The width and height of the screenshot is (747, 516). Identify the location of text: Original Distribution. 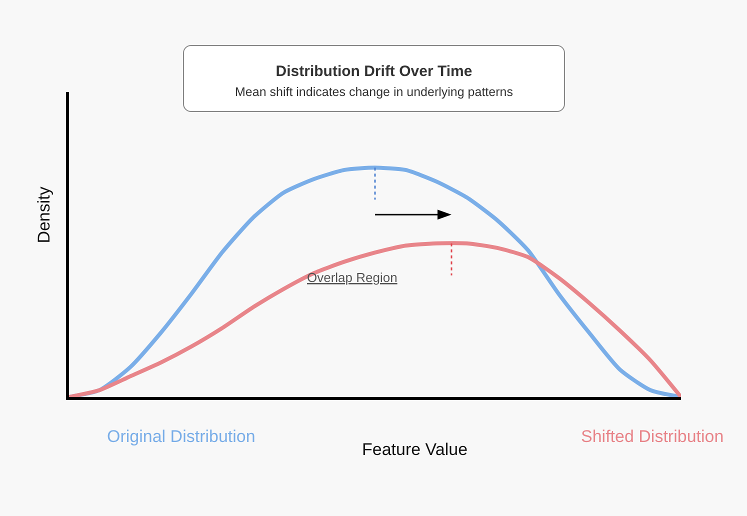
(181, 436).